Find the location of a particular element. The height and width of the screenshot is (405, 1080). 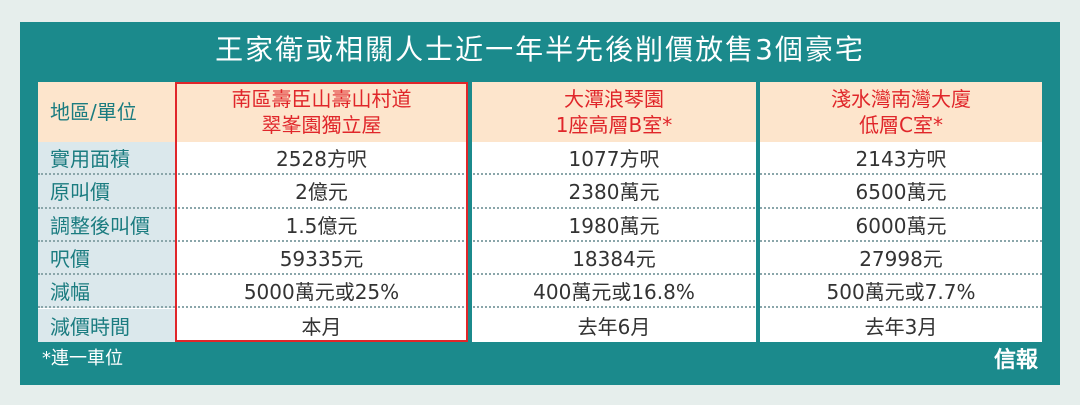

cell: 18384元 is located at coordinates (614, 259).